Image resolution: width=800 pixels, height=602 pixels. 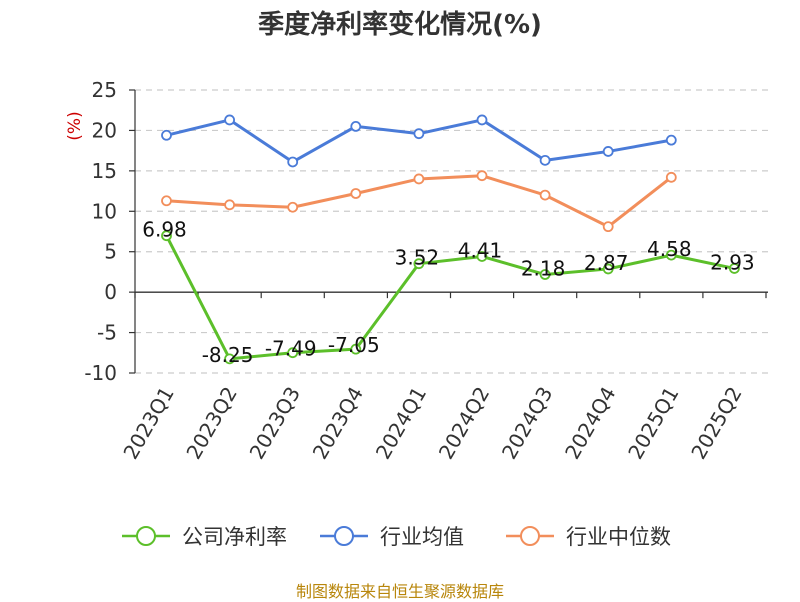 What do you see at coordinates (110, 252) in the screenshot?
I see `y-tick-label: 5` at bounding box center [110, 252].